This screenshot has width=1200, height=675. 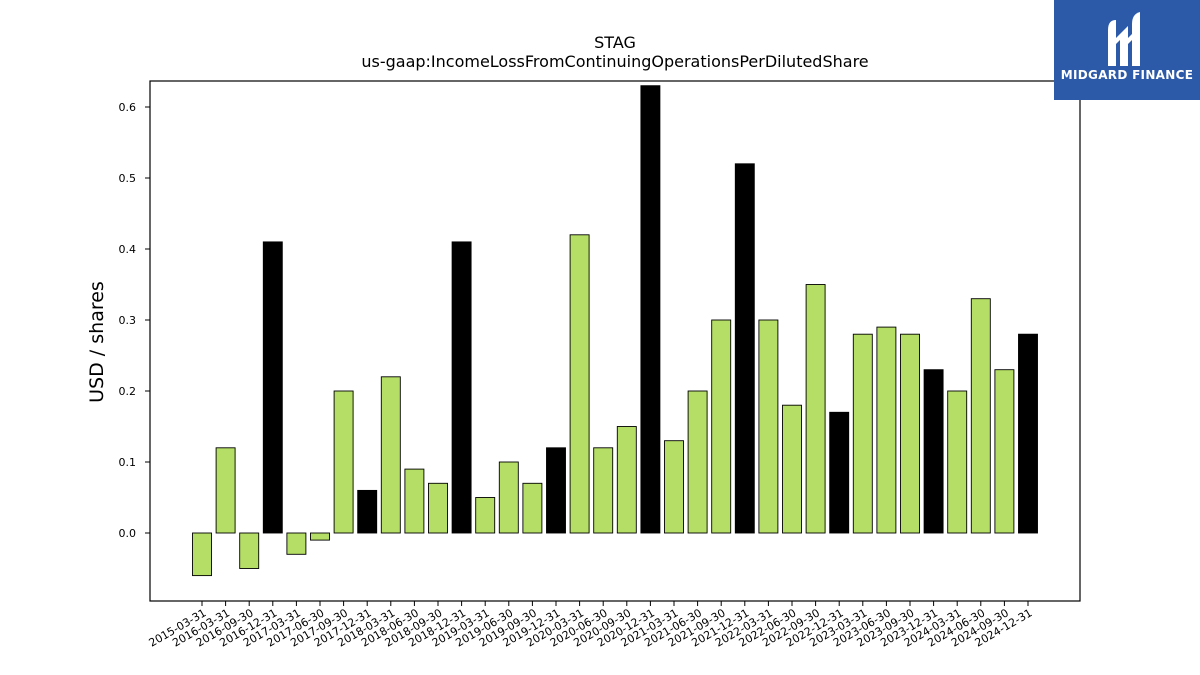 I want to click on logo-text: MIDGARD FINANCE, so click(x=1127, y=75).